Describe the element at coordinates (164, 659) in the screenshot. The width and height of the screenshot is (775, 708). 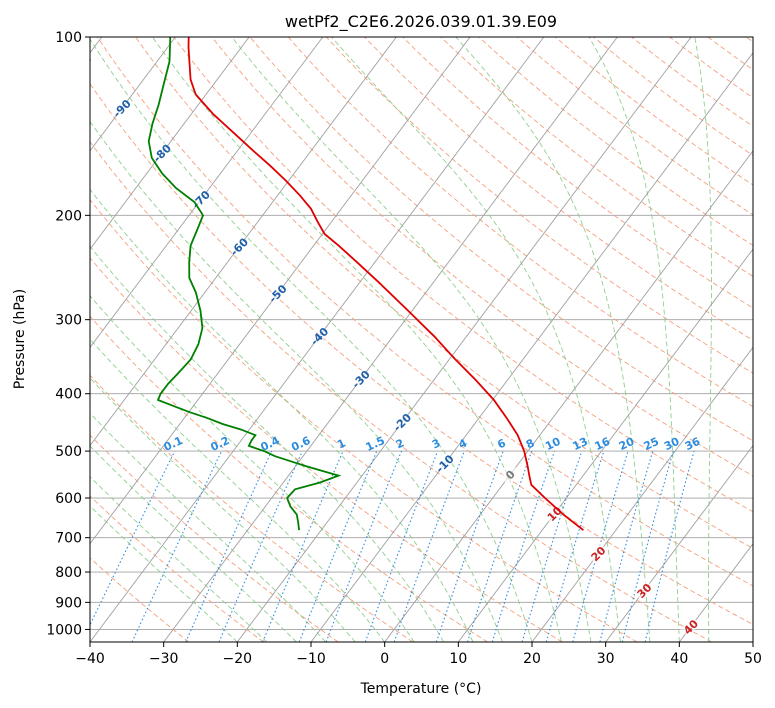
I see `x-tick-label: −30` at that location.